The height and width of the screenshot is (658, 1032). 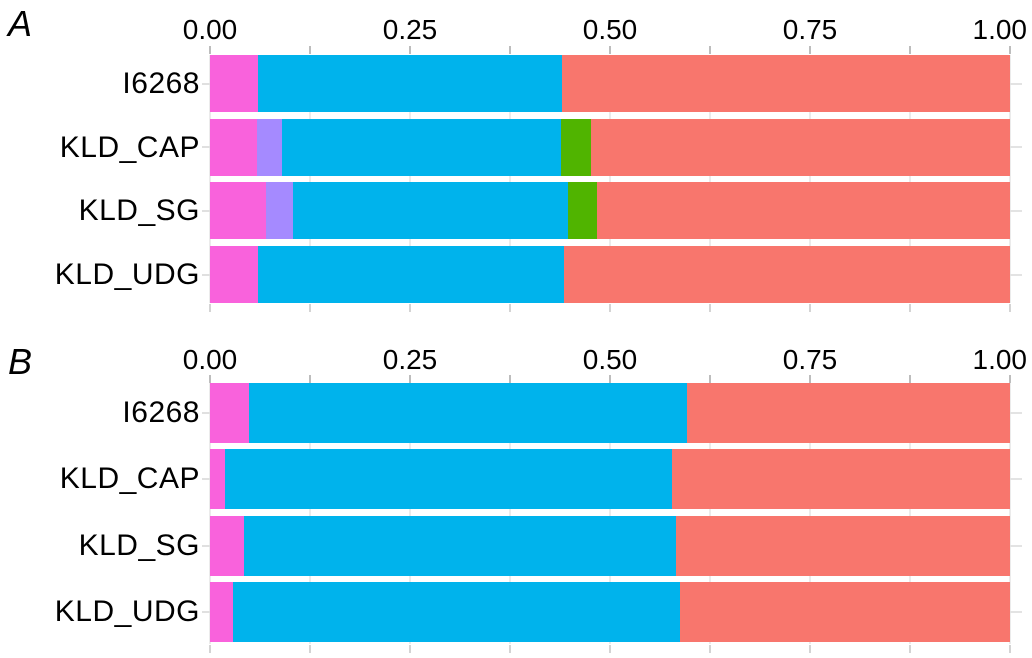 I want to click on bar-segment-kld_sg-component-blue, so click(x=431, y=211).